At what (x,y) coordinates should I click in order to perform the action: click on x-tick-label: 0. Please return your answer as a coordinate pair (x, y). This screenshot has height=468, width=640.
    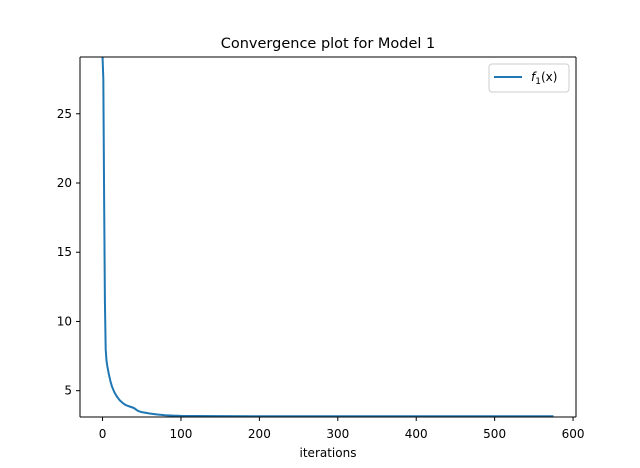
    Looking at the image, I should click on (103, 434).